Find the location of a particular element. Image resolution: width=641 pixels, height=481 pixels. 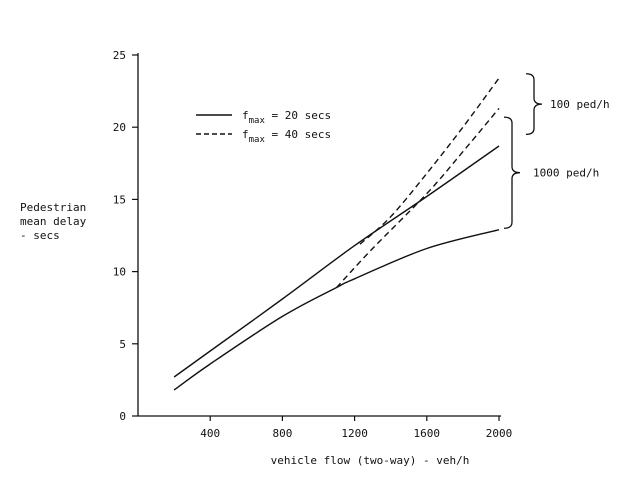

legend: fmax = 20 secs fmax = 40 secs is located at coordinates (263, 127).